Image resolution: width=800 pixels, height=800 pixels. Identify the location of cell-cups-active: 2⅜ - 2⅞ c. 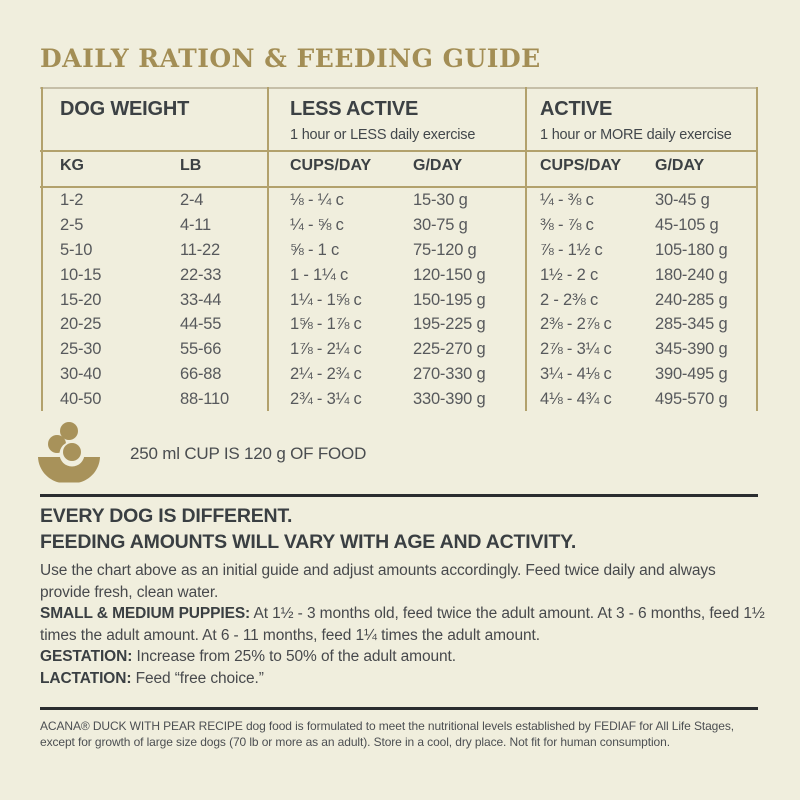
(576, 324).